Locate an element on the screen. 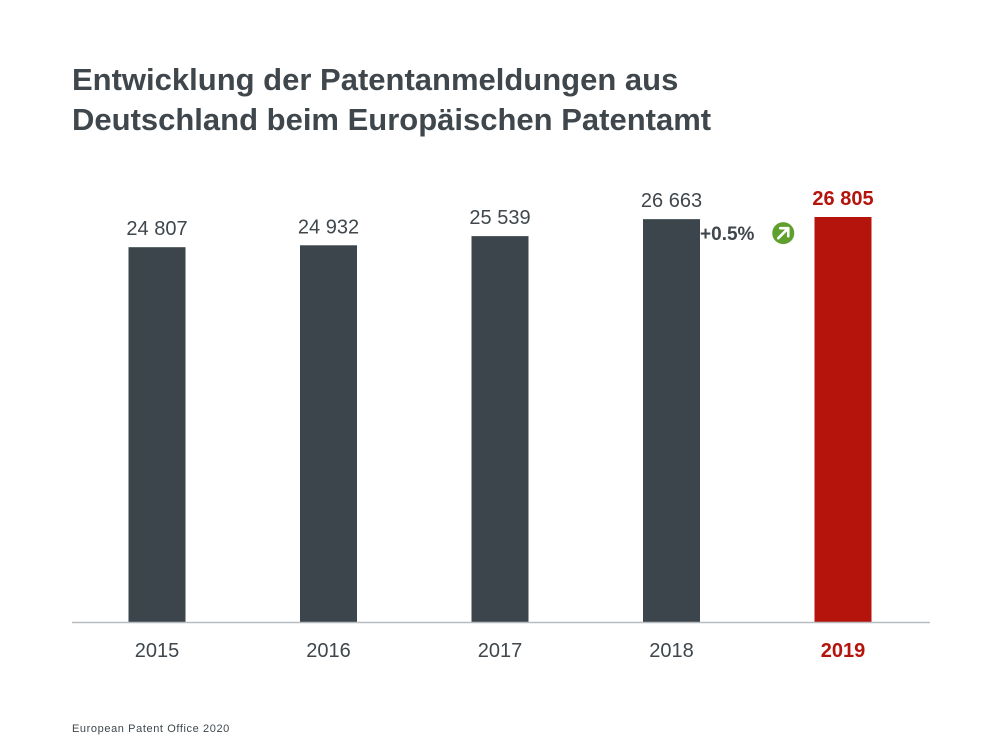 The image size is (1000, 750). data-label-2019: 26 805 is located at coordinates (842, 199).